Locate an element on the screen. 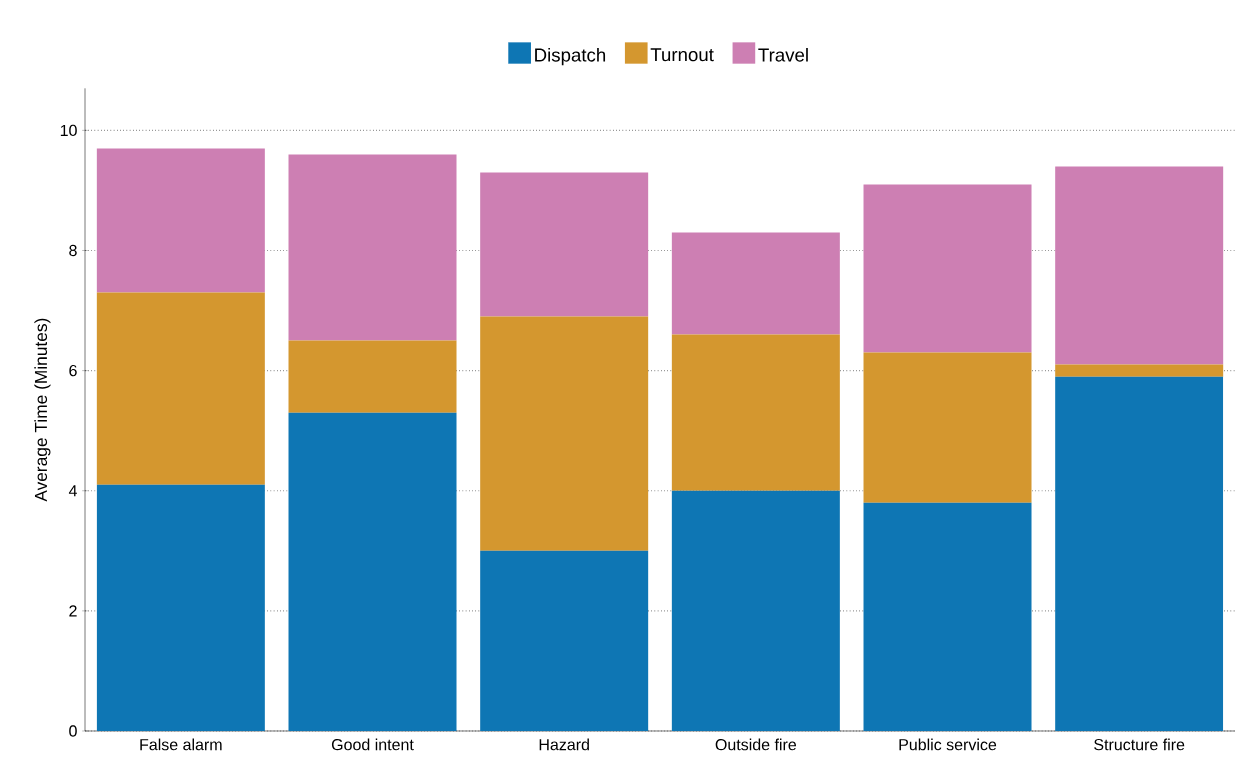 The height and width of the screenshot is (771, 1251). x-tick-label: False alarm is located at coordinates (181, 744).